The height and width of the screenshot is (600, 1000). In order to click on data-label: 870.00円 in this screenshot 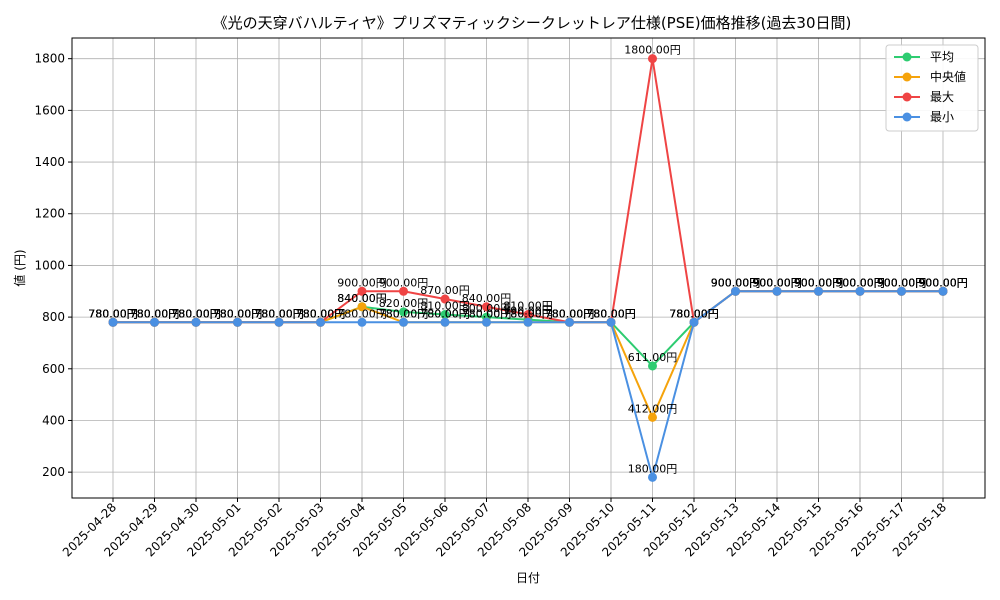, I will do `click(445, 290)`.